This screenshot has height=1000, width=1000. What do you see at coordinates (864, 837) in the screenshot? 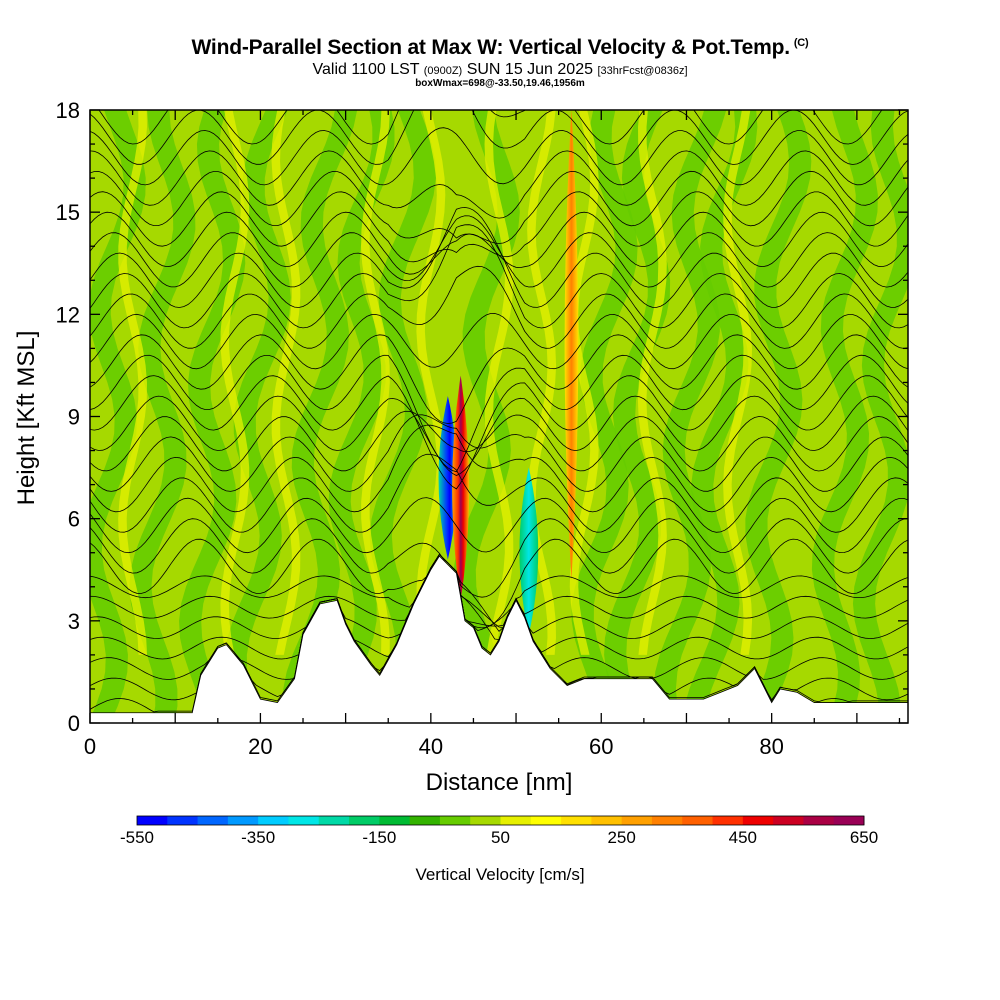
I see `colorbar-label: 650` at bounding box center [864, 837].